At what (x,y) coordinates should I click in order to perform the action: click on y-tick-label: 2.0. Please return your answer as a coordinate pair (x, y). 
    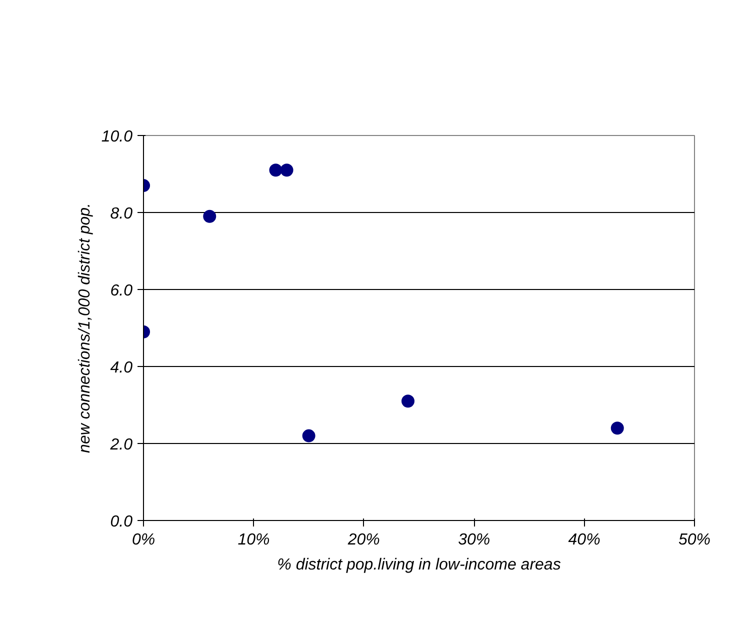
    Looking at the image, I should click on (121, 445).